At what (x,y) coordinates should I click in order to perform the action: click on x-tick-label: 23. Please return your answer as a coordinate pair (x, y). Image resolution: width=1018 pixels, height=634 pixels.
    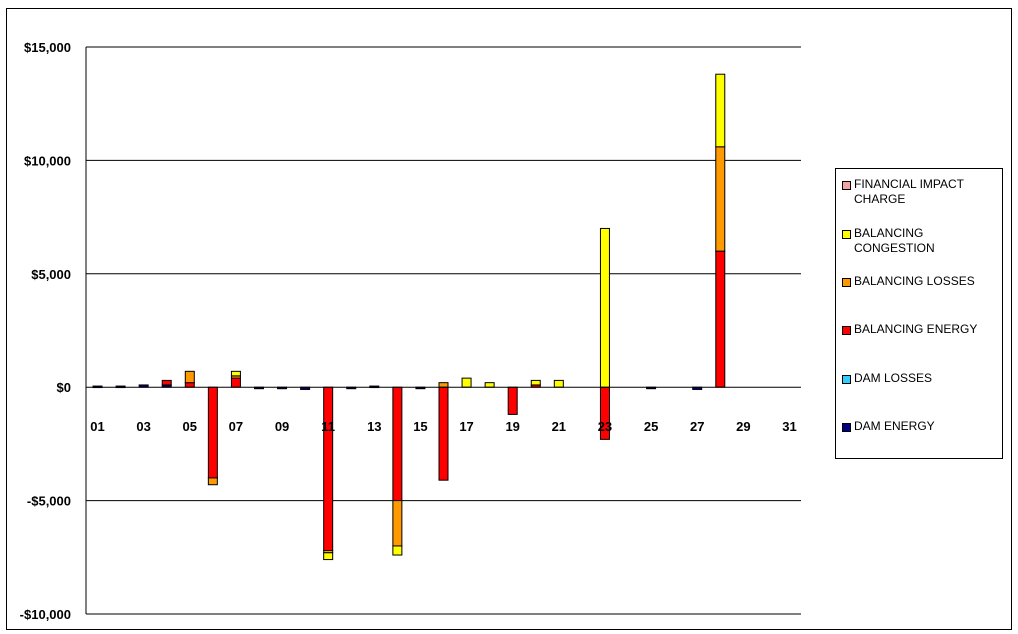
    Looking at the image, I should click on (605, 426).